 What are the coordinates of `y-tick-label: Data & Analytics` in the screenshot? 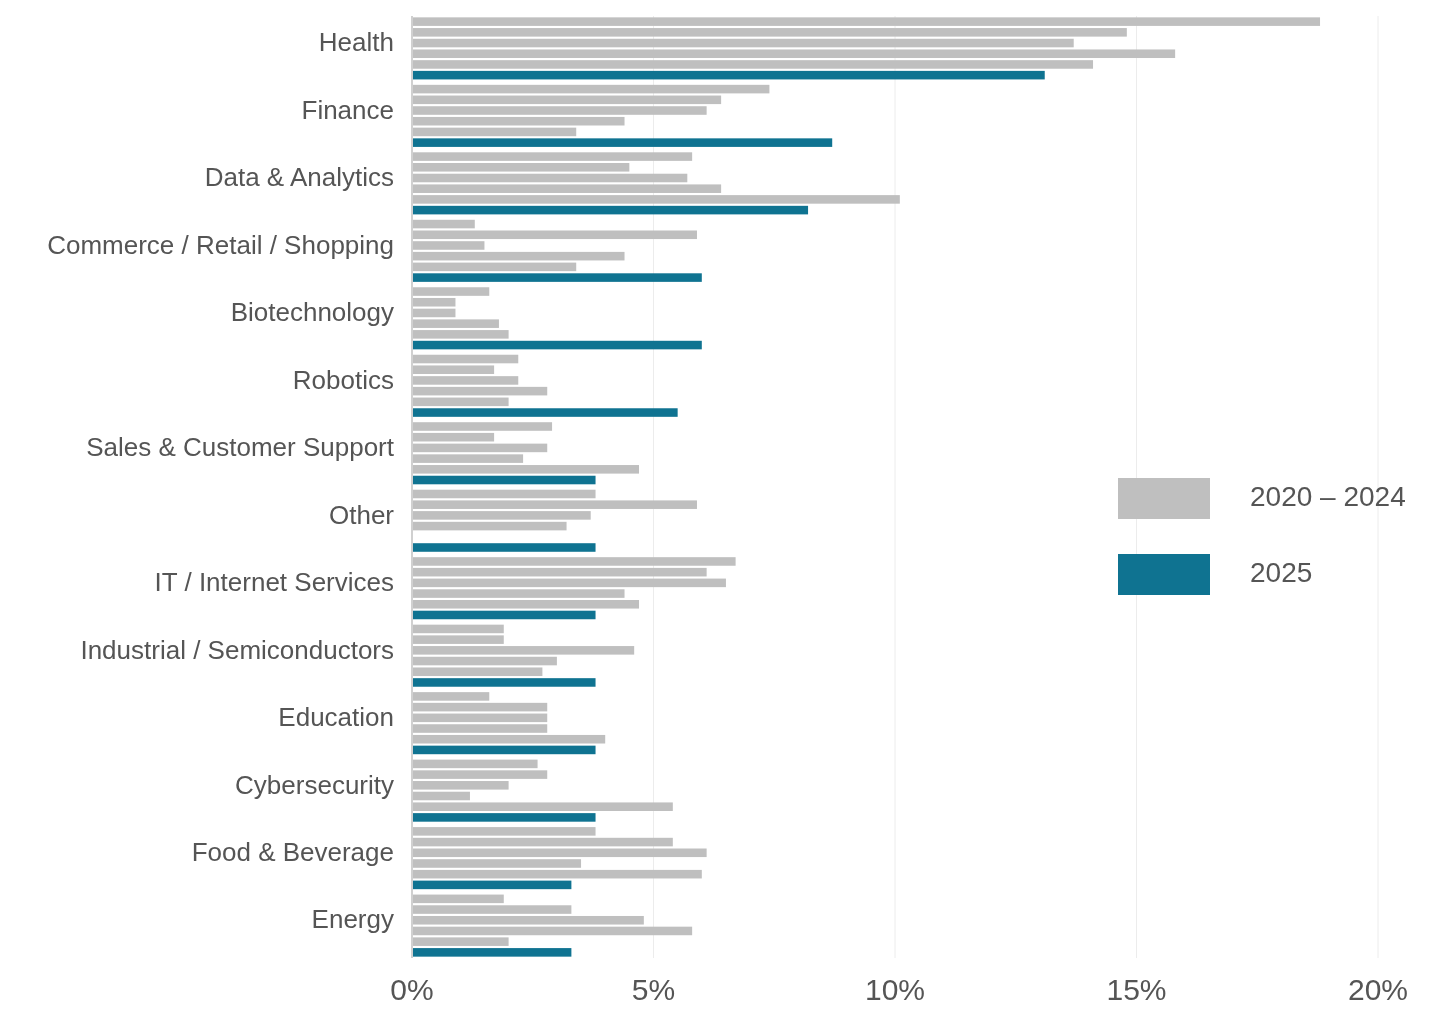 It's located at (299, 177).